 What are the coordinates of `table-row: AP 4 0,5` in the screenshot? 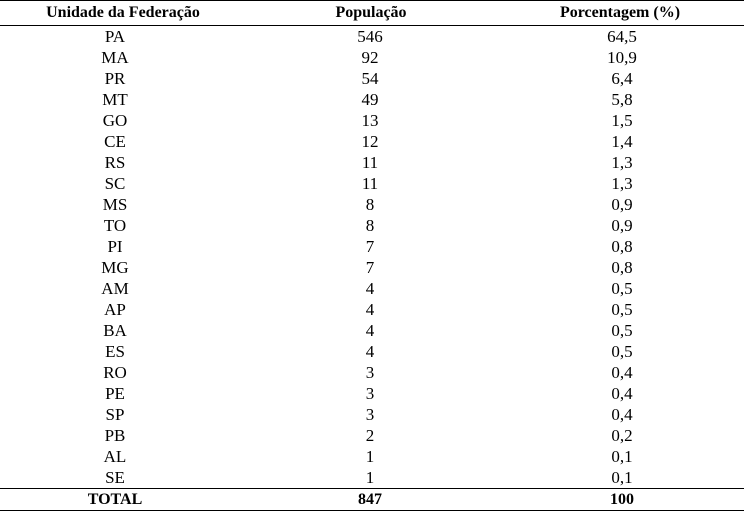 It's located at (372, 309).